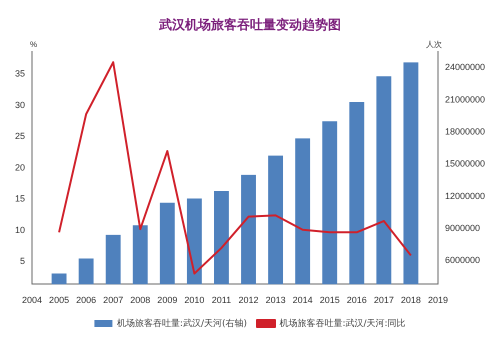 Image resolution: width=500 pixels, height=362 pixels. Describe the element at coordinates (249, 25) in the screenshot. I see `chart-title: 武汉机场旅客吞吐量变动趋势图` at that location.